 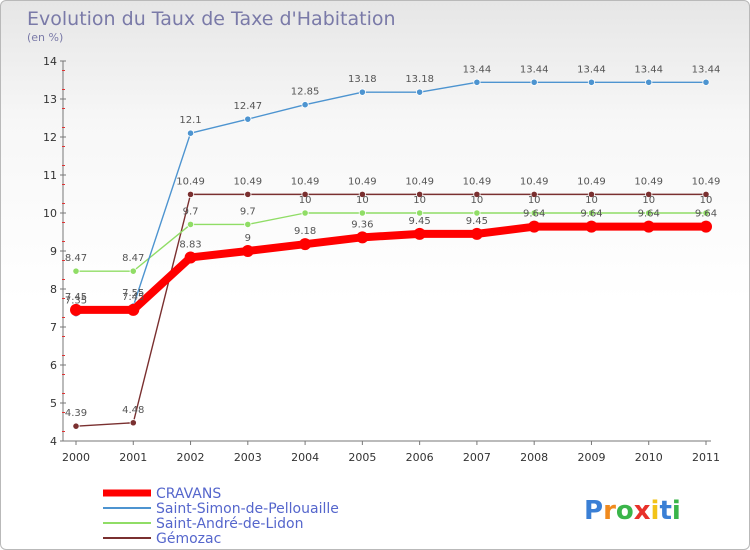 I want to click on x-tick-label: 2011, so click(x=706, y=457).